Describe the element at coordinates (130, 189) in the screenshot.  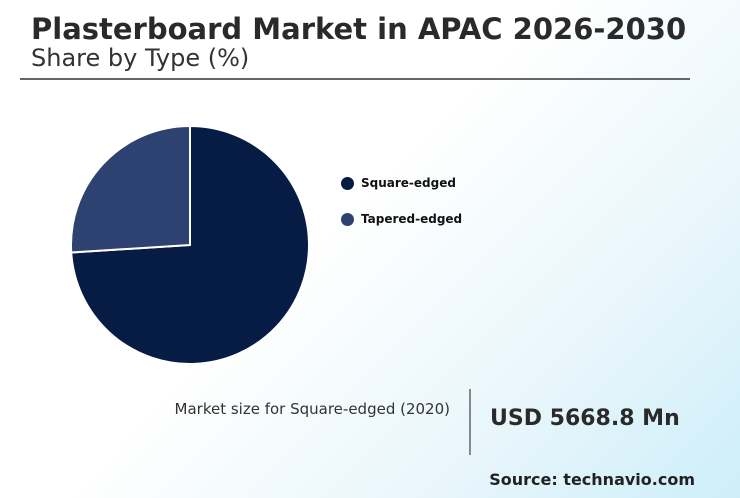
I see `pie-slice-tapered-edged` at that location.